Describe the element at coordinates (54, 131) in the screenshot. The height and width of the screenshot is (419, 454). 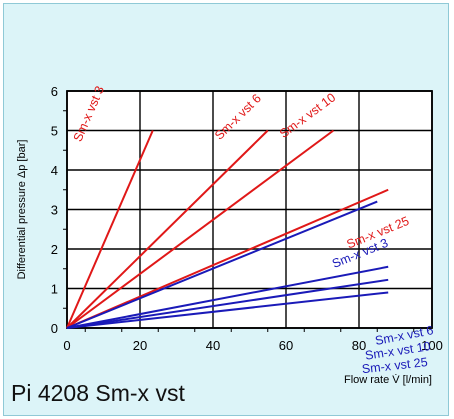
I see `y-tick-label: 5` at that location.